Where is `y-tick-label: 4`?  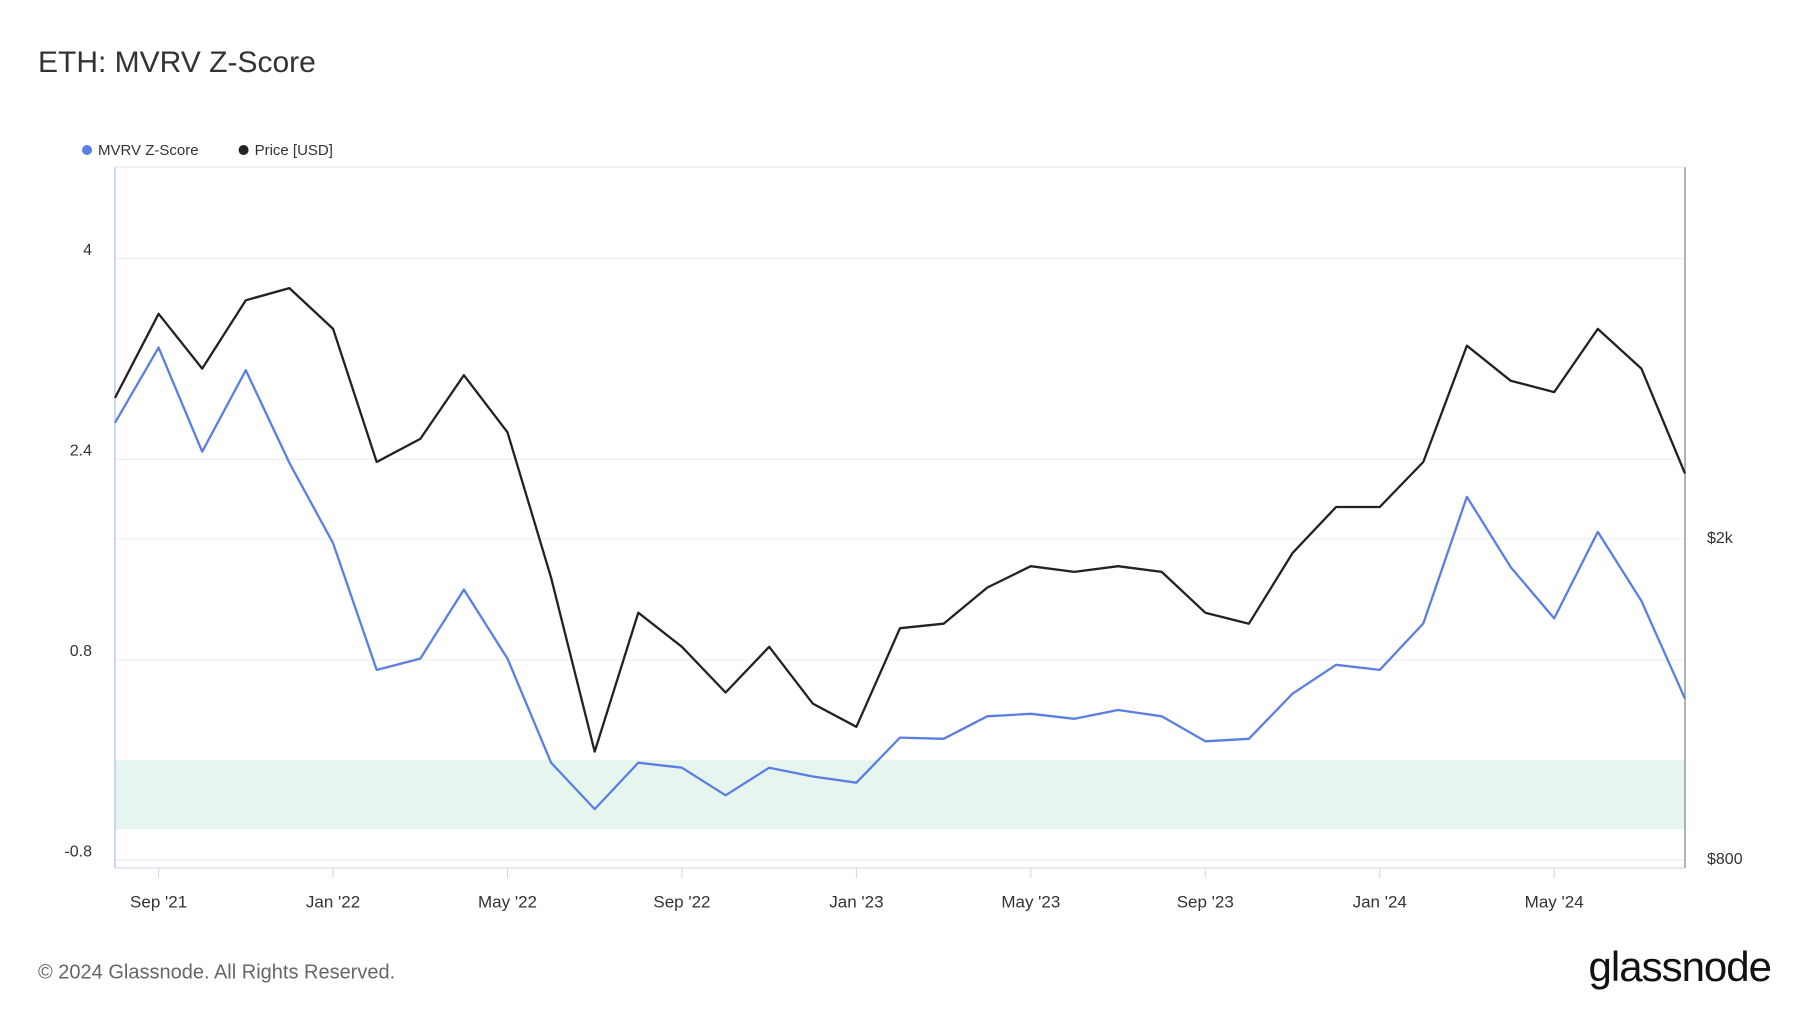 y-tick-label: 4 is located at coordinates (87, 250).